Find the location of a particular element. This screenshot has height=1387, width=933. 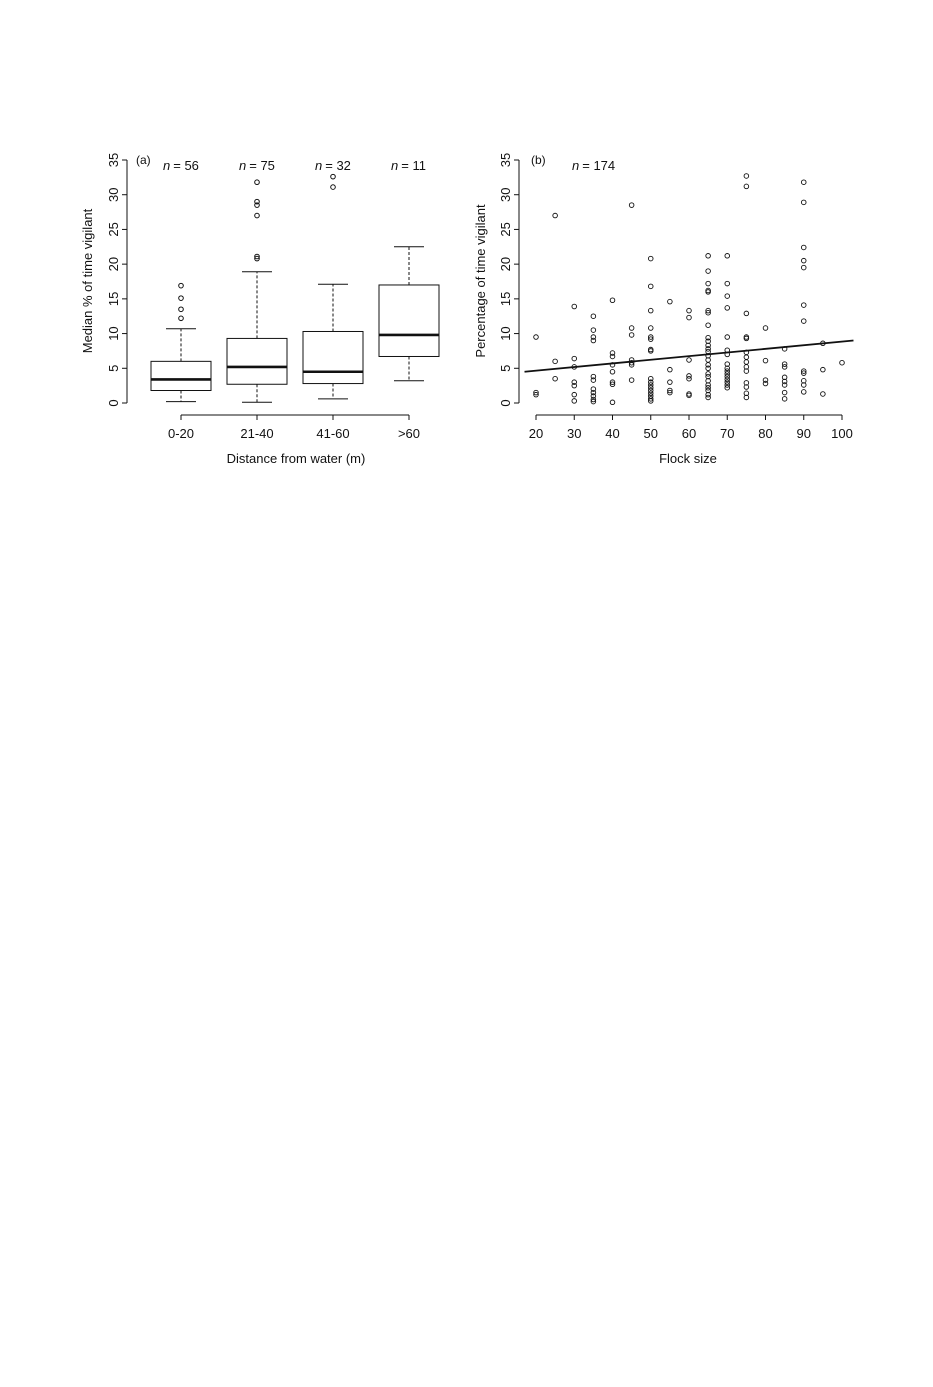

panel-a-n-label: n = 56 is located at coordinates (181, 165).